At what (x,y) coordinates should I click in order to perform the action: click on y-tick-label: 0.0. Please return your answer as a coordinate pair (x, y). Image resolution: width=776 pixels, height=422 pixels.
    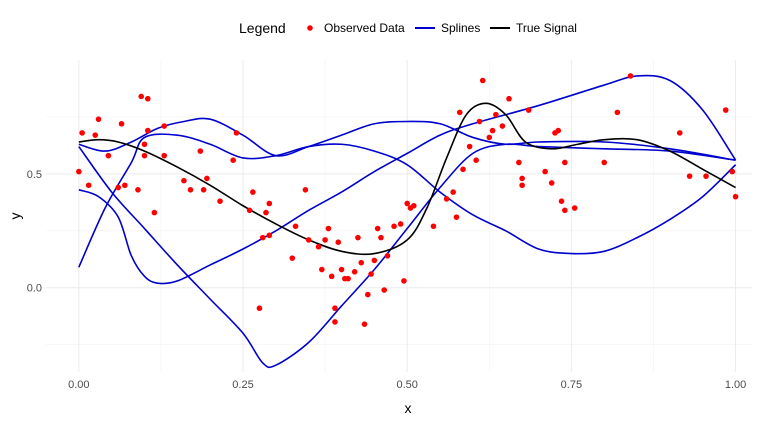
    Looking at the image, I should click on (34, 289).